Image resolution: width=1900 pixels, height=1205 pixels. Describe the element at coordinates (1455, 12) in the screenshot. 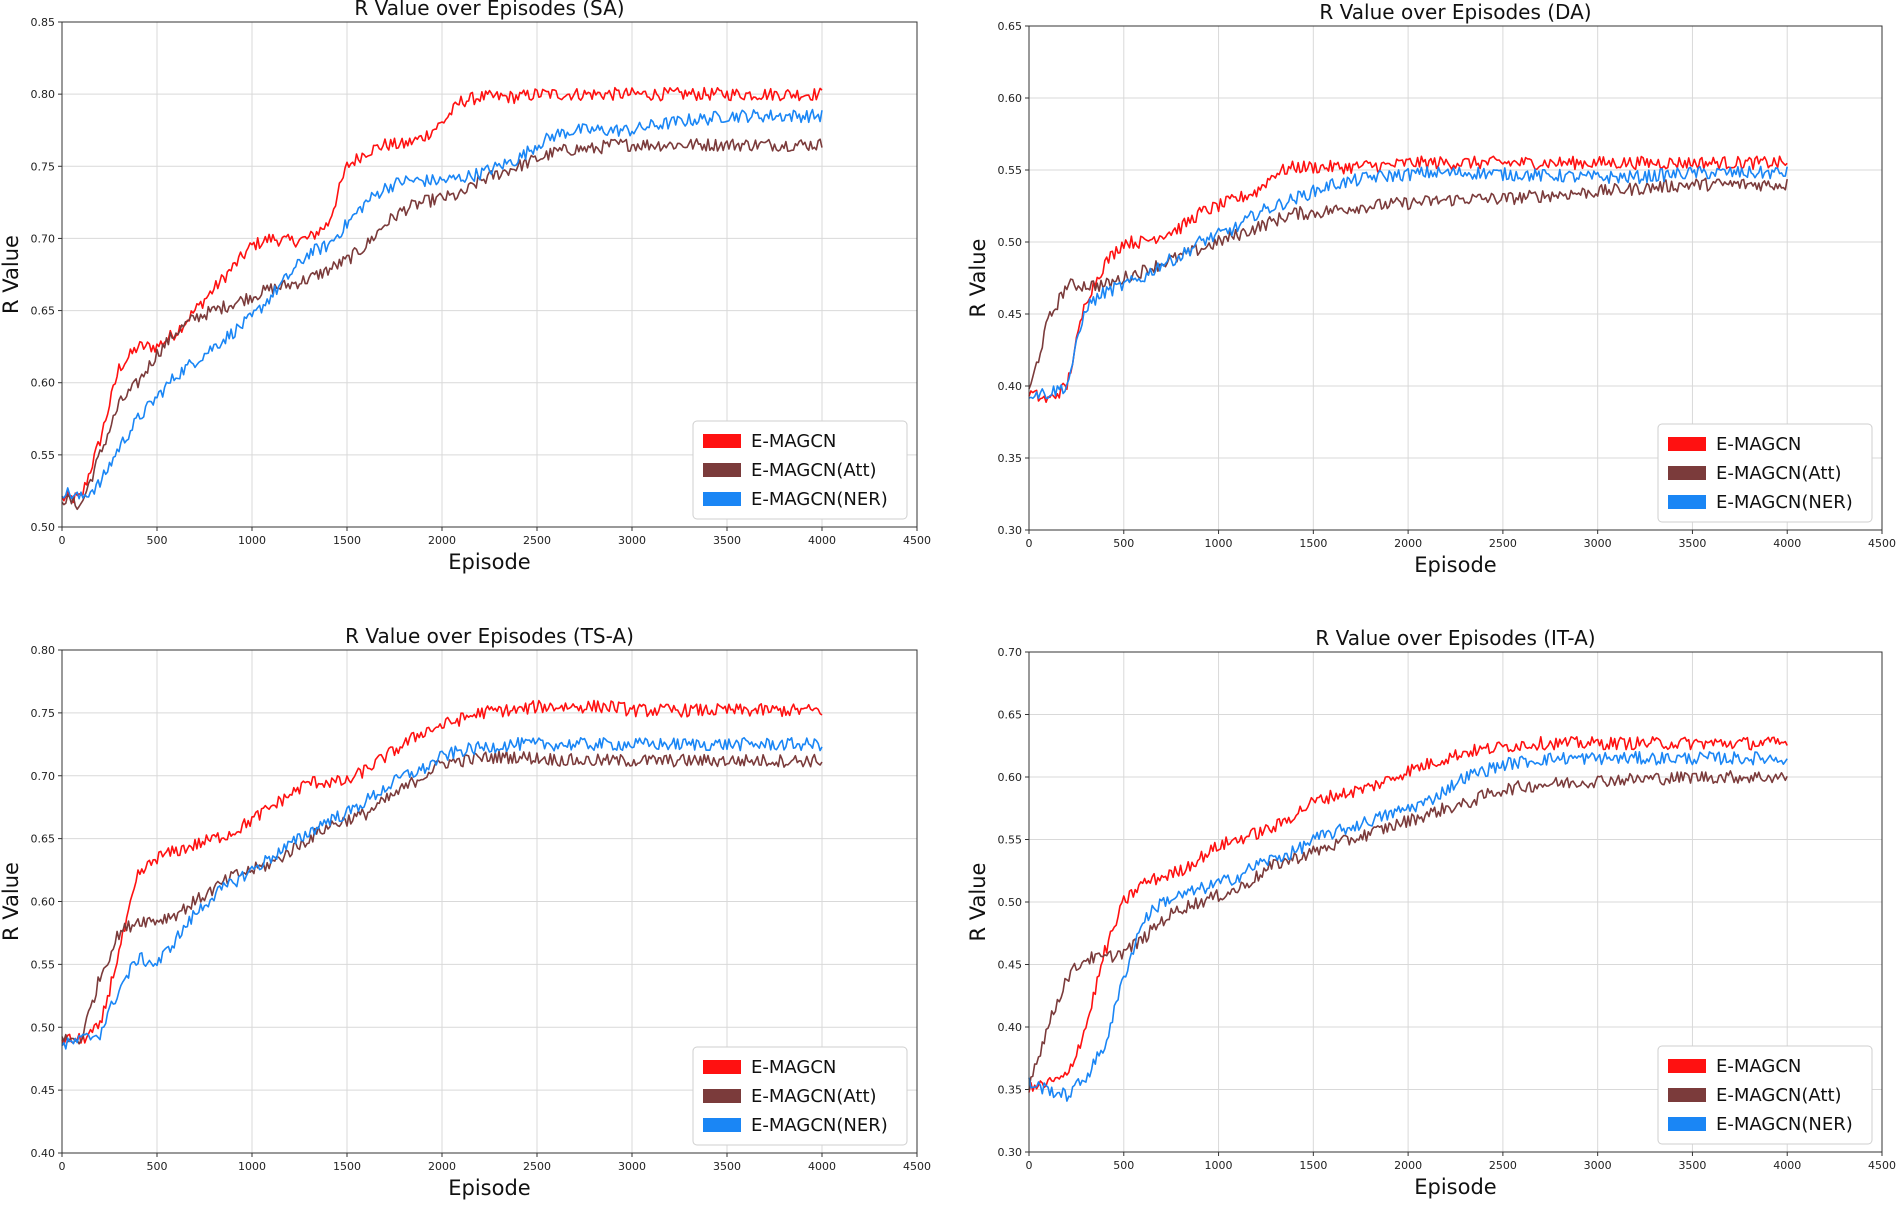

I see `chart-title: R Value over Episodes (DA)` at that location.